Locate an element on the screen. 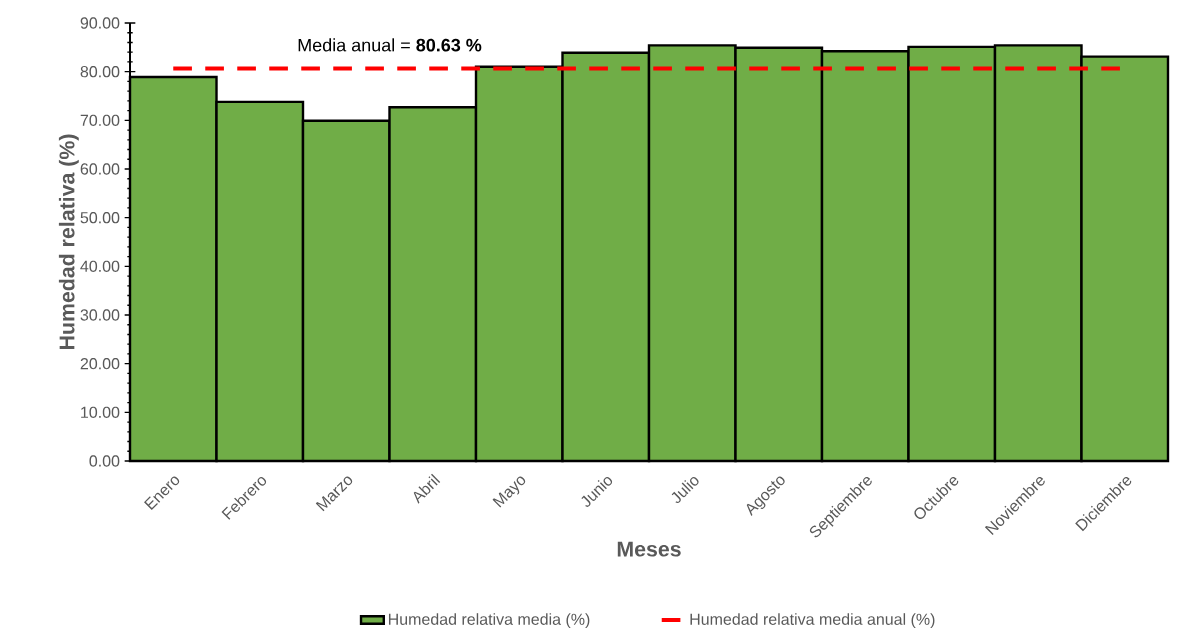 The width and height of the screenshot is (1183, 632). y-tick-label: 50.00 is located at coordinates (100, 217).